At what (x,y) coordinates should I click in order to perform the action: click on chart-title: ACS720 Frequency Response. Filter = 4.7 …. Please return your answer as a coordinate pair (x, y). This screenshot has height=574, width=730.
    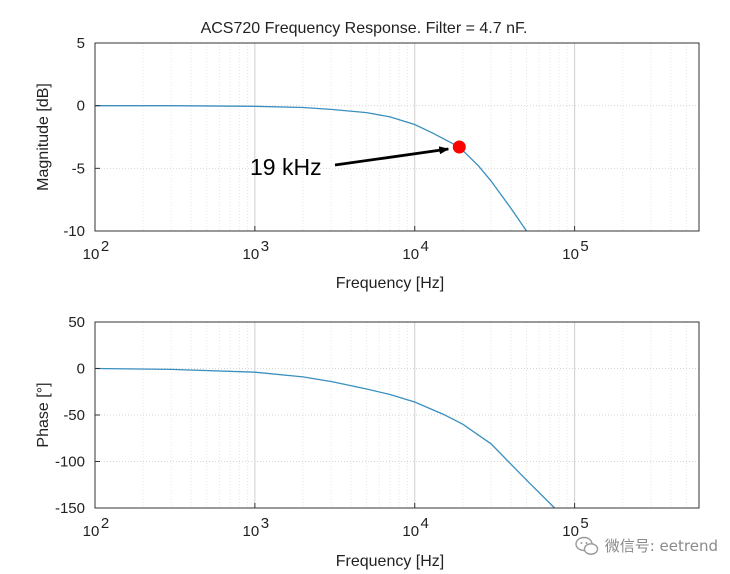
    Looking at the image, I should click on (364, 28).